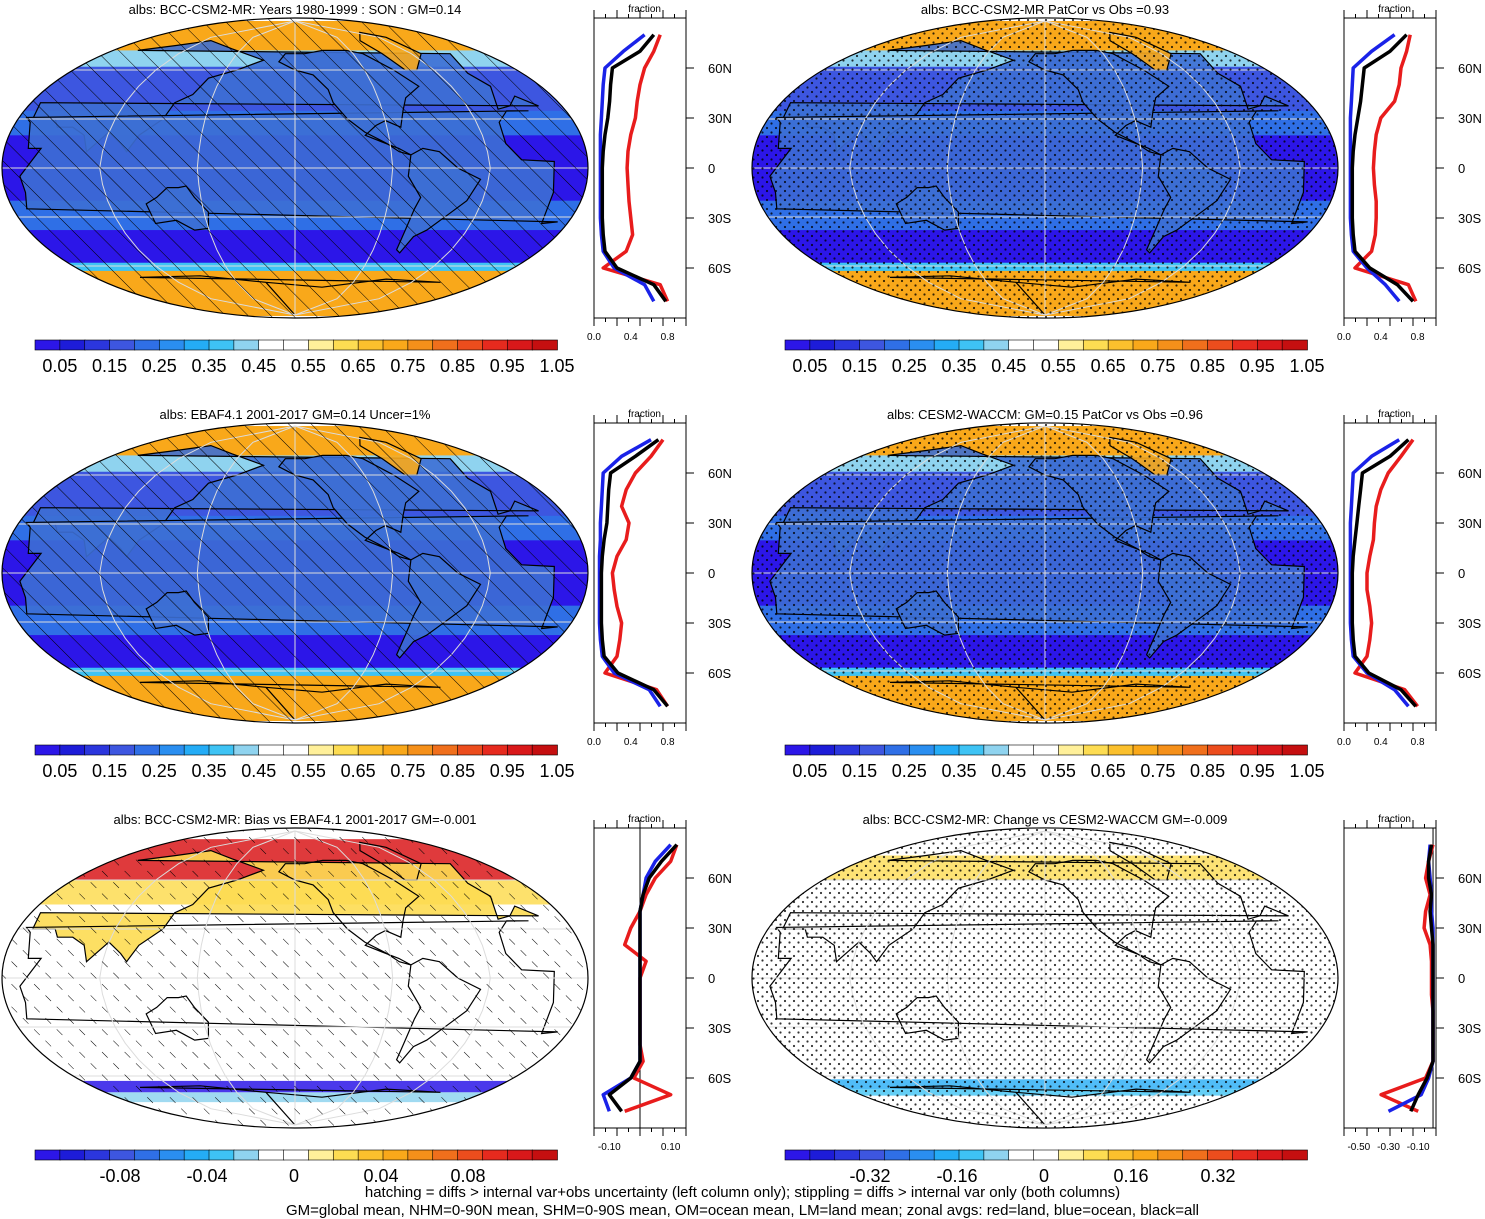  I want to click on colorbar-label: 0.15, so click(109, 771).